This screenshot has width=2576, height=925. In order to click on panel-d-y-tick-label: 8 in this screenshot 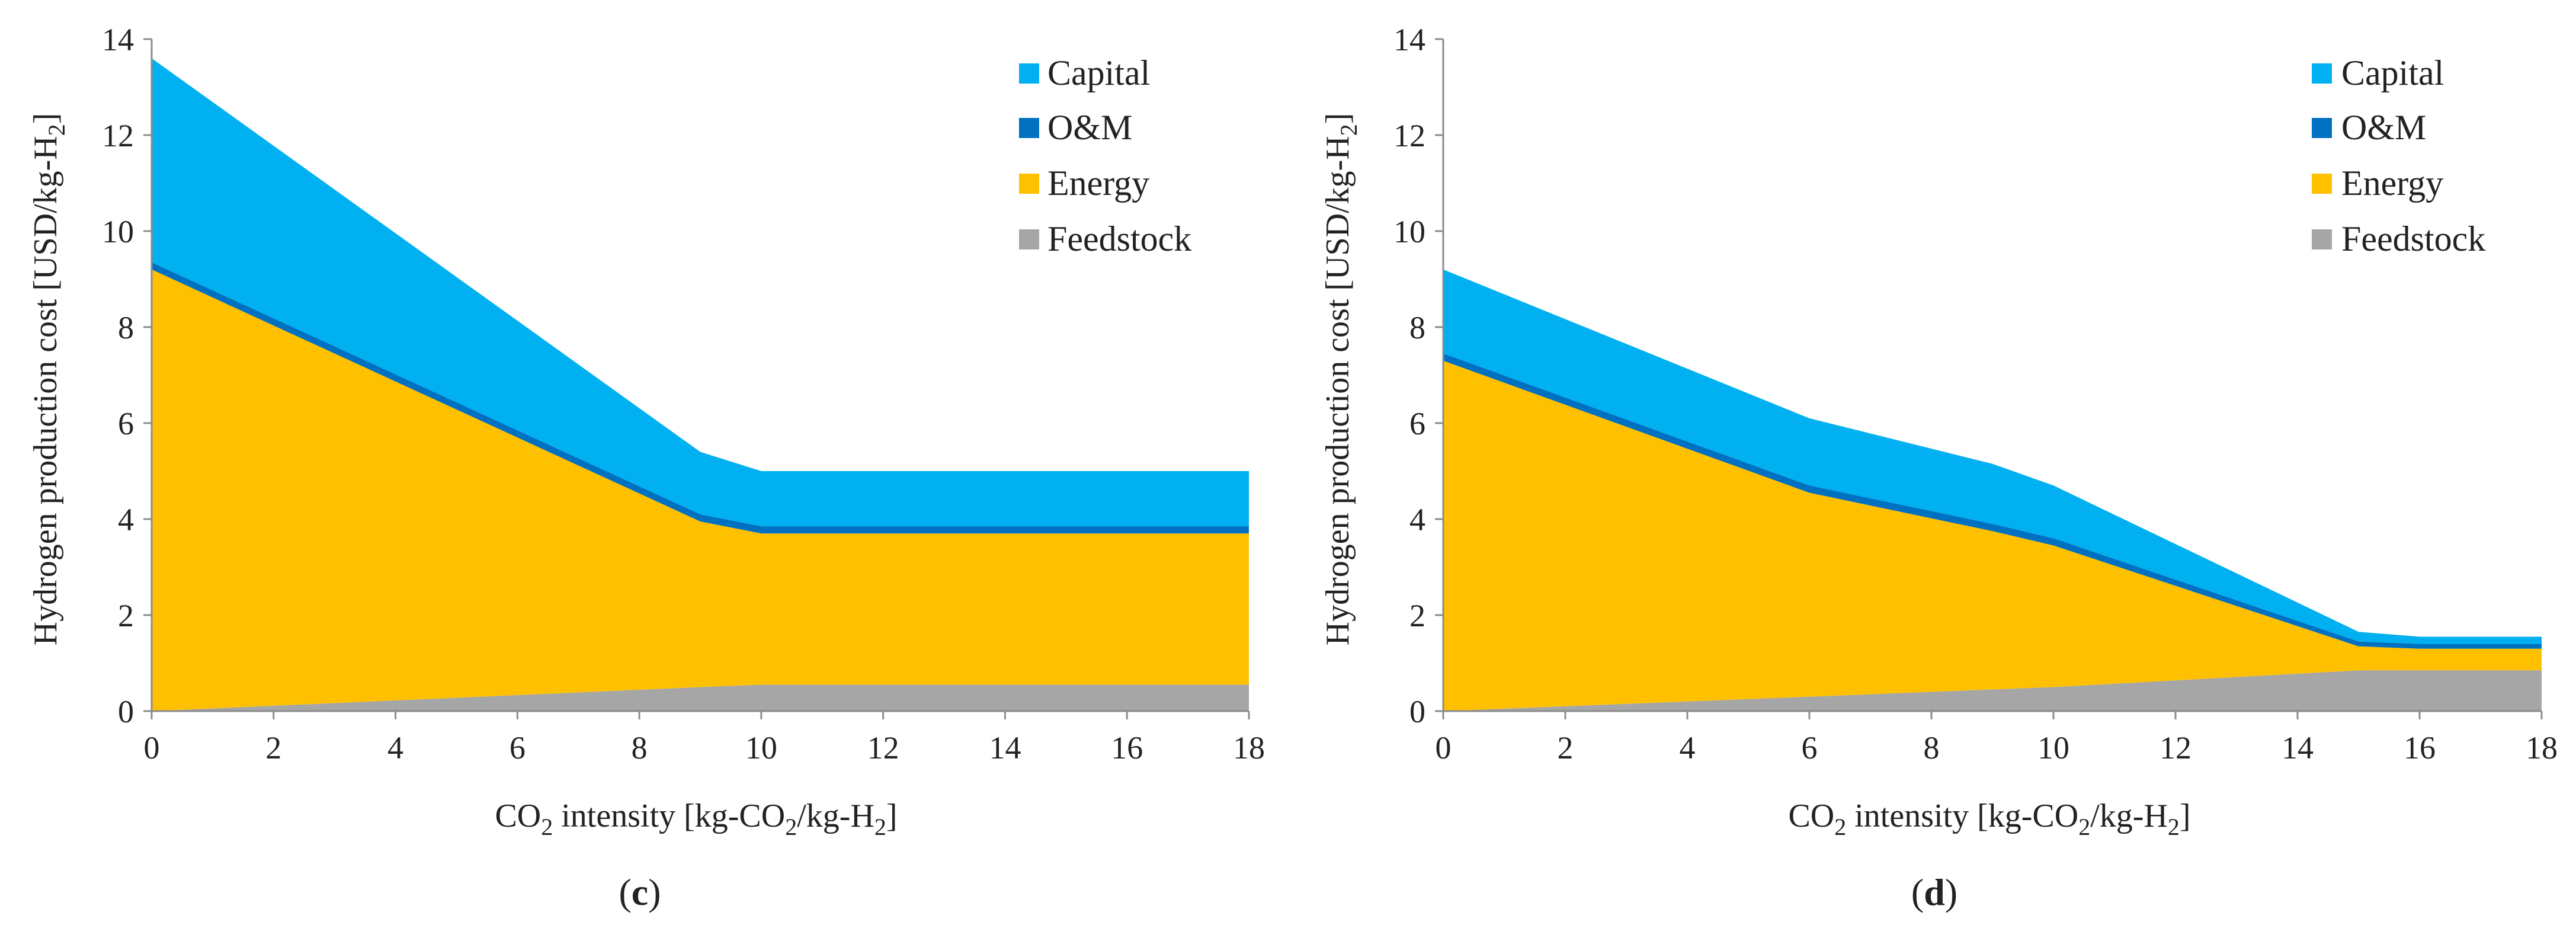, I will do `click(1417, 327)`.